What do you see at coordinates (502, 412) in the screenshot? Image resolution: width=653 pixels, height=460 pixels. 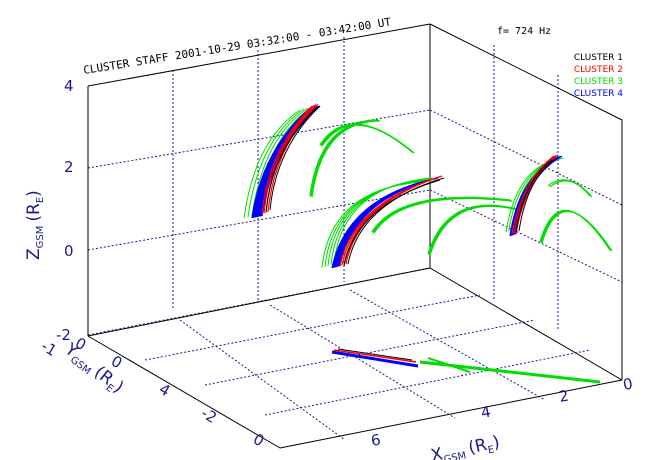 I see `x-axis-ticks: 6 4 2 0` at bounding box center [502, 412].